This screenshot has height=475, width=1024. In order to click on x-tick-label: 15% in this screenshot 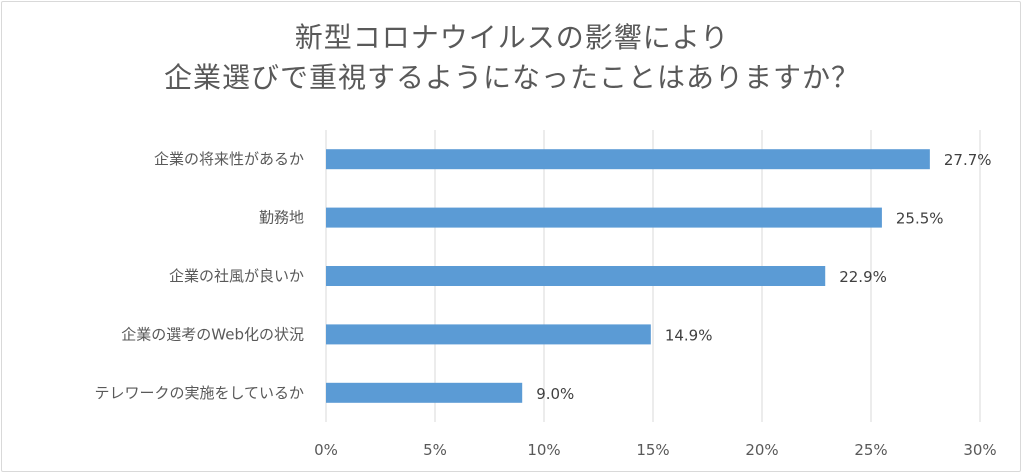, I will do `click(652, 450)`.